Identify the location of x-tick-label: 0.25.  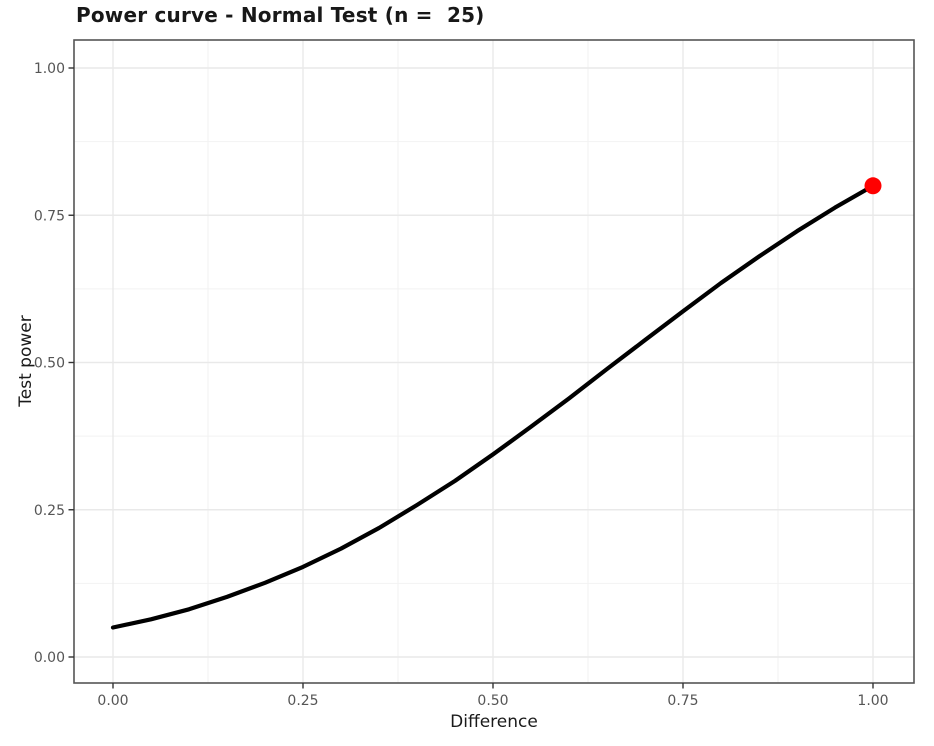
(302, 701).